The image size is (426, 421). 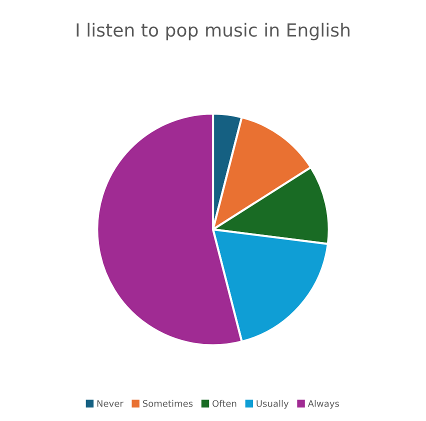 I want to click on legend-label: Never, so click(x=110, y=403).